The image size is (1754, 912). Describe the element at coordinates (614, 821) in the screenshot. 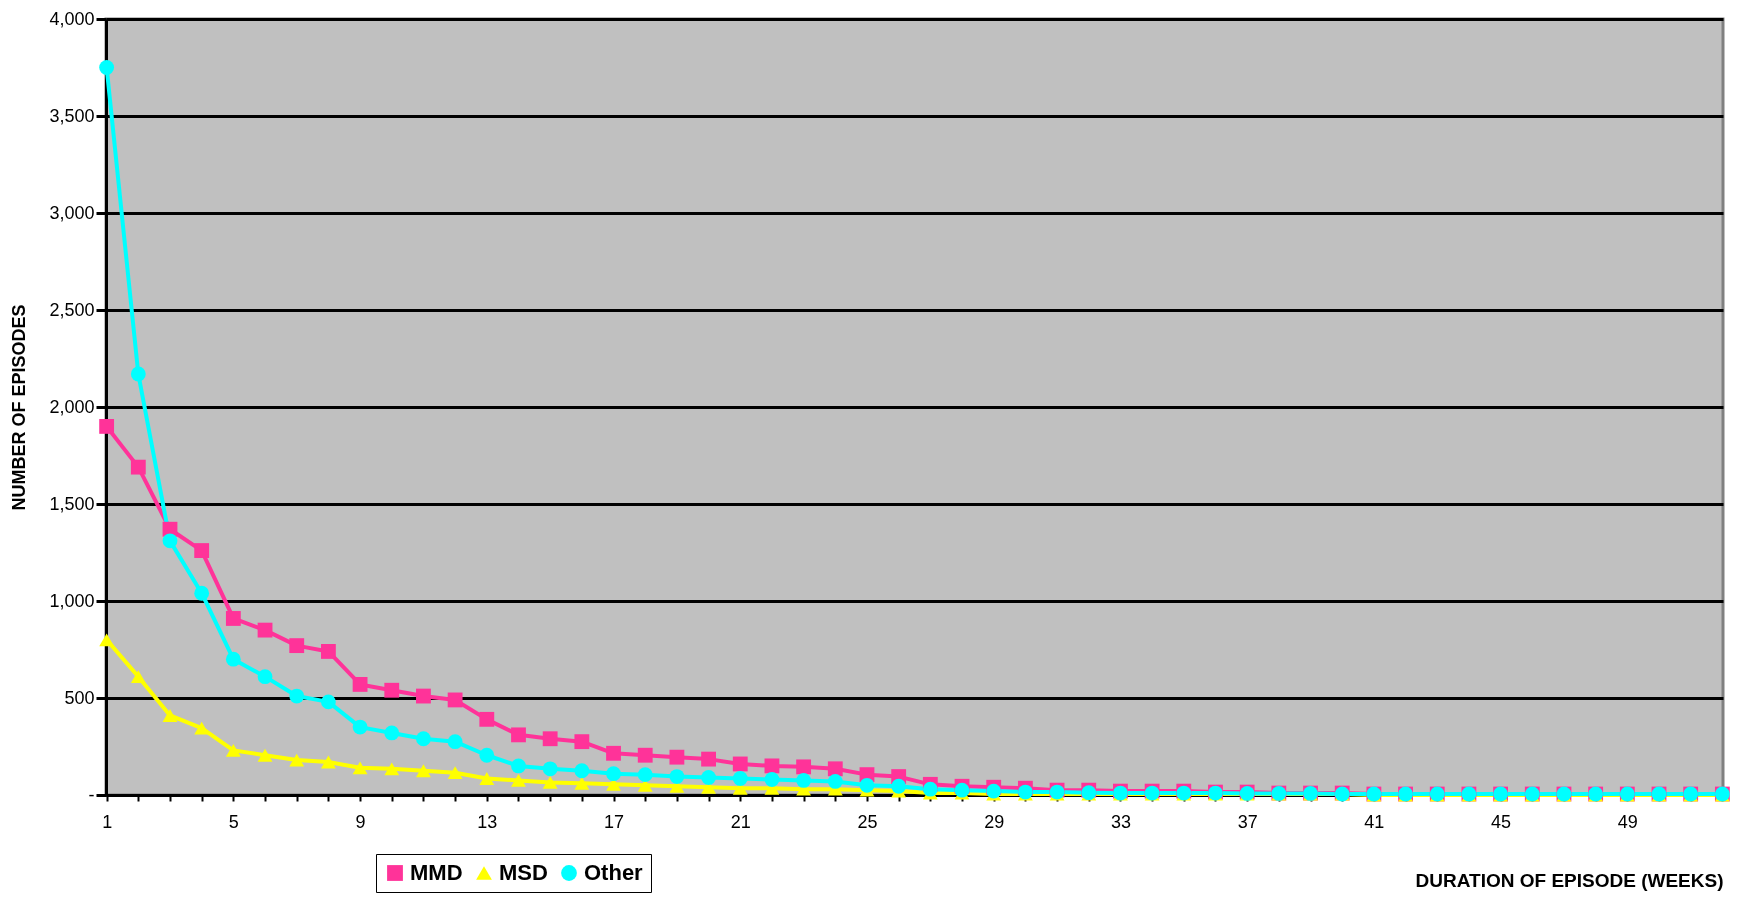

I see `x-tick-label: 17` at that location.